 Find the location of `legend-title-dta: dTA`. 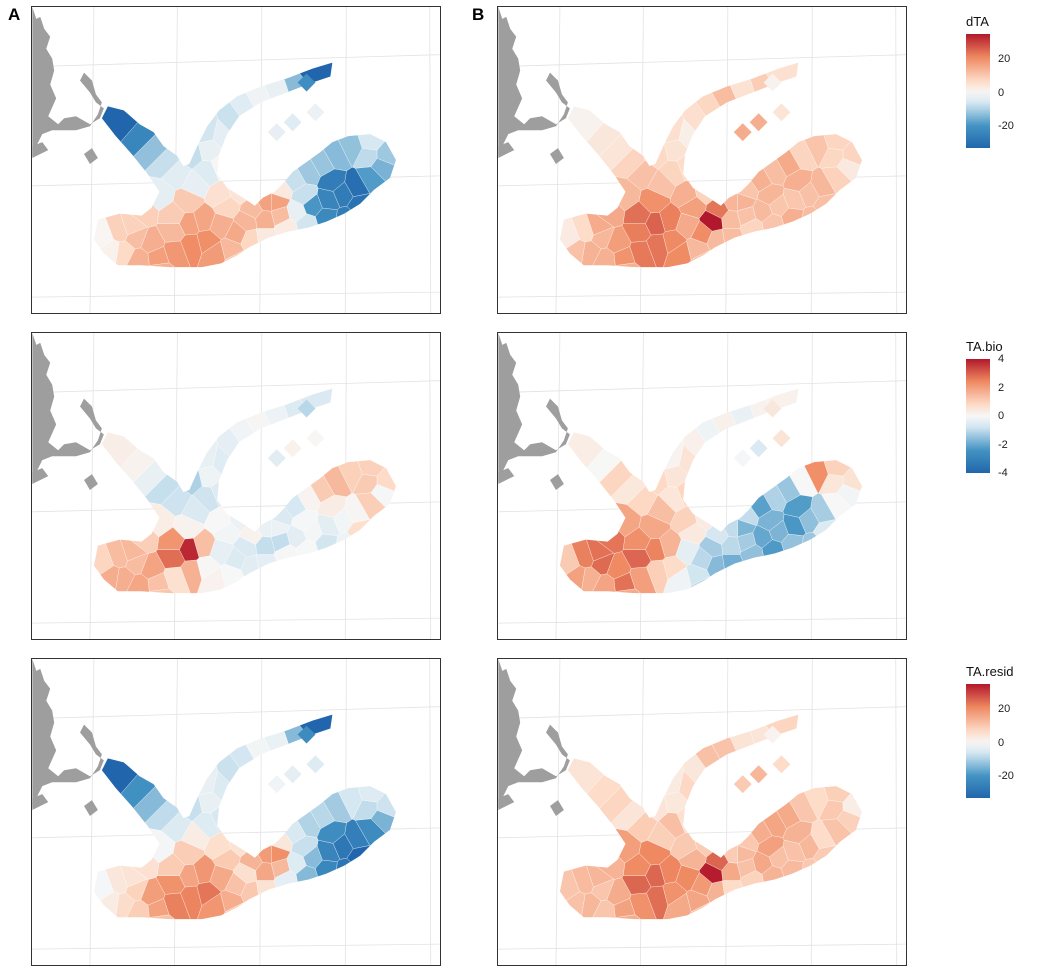

legend-title-dta: dTA is located at coordinates (977, 21).